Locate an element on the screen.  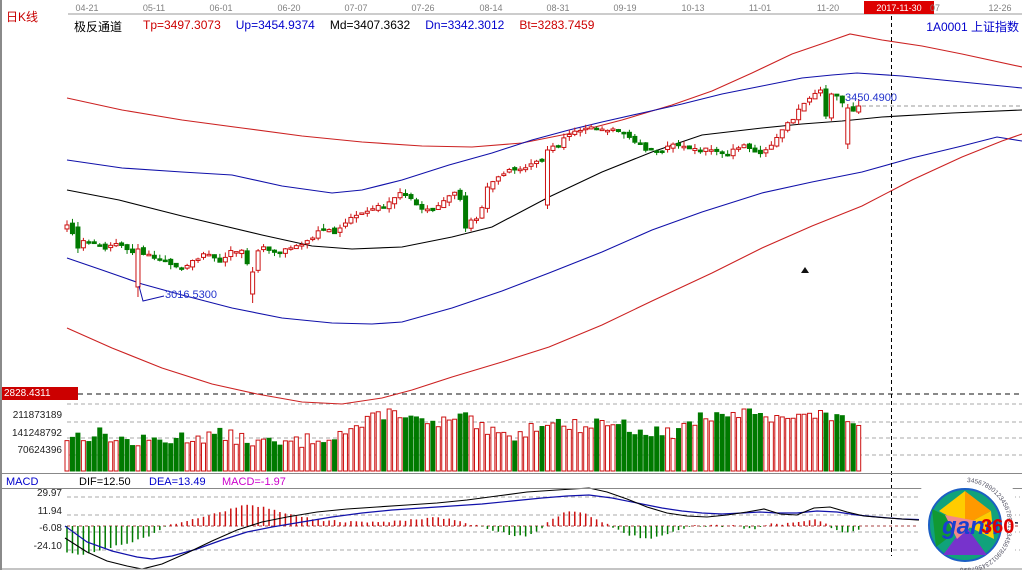
macd-histogram-layer is located at coordinates (463, 529).